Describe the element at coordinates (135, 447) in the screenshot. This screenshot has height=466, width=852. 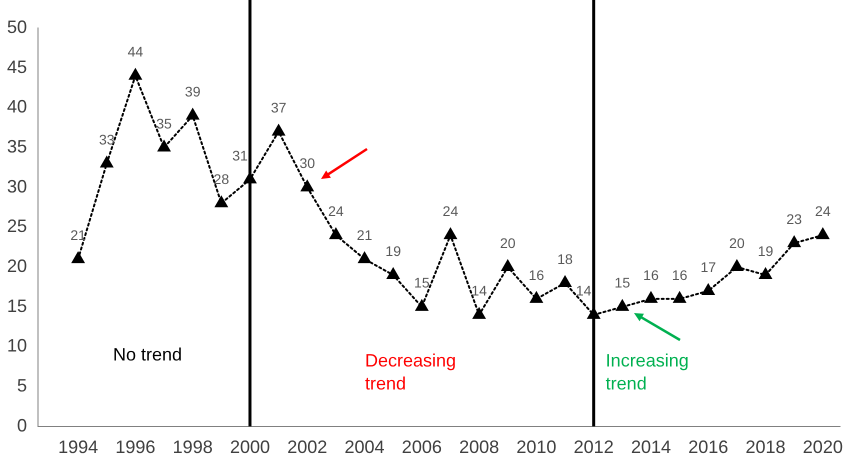
I see `x-tick-label: 1996` at that location.